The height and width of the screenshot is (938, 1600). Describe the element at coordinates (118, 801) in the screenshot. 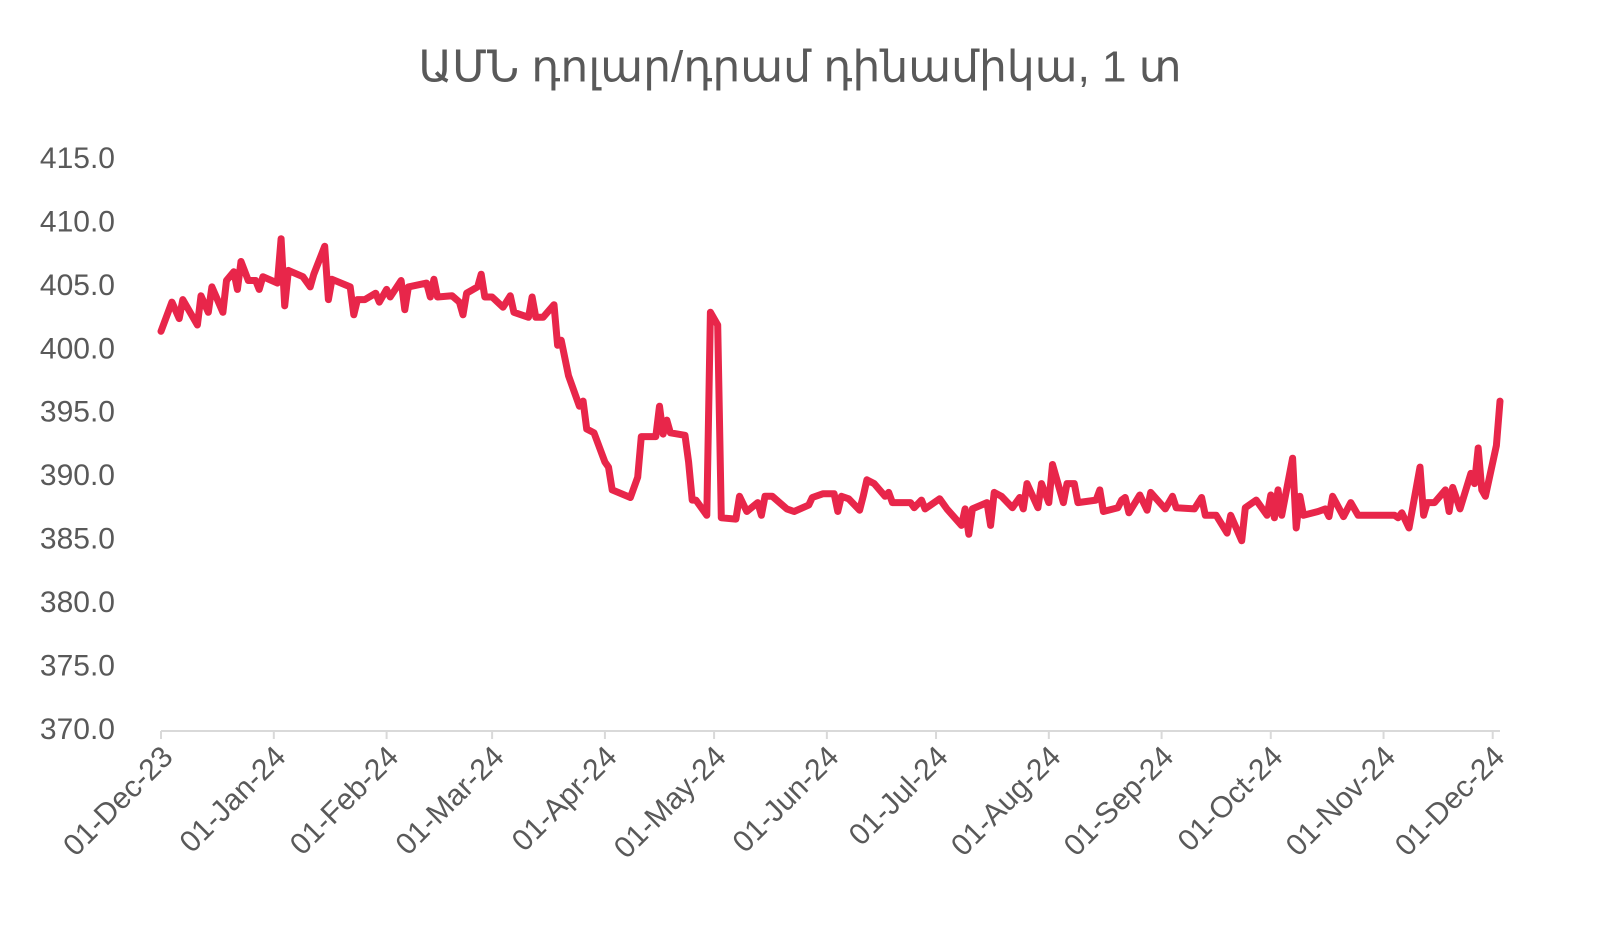

I see `x-tick-label: 01-Dec-23` at that location.